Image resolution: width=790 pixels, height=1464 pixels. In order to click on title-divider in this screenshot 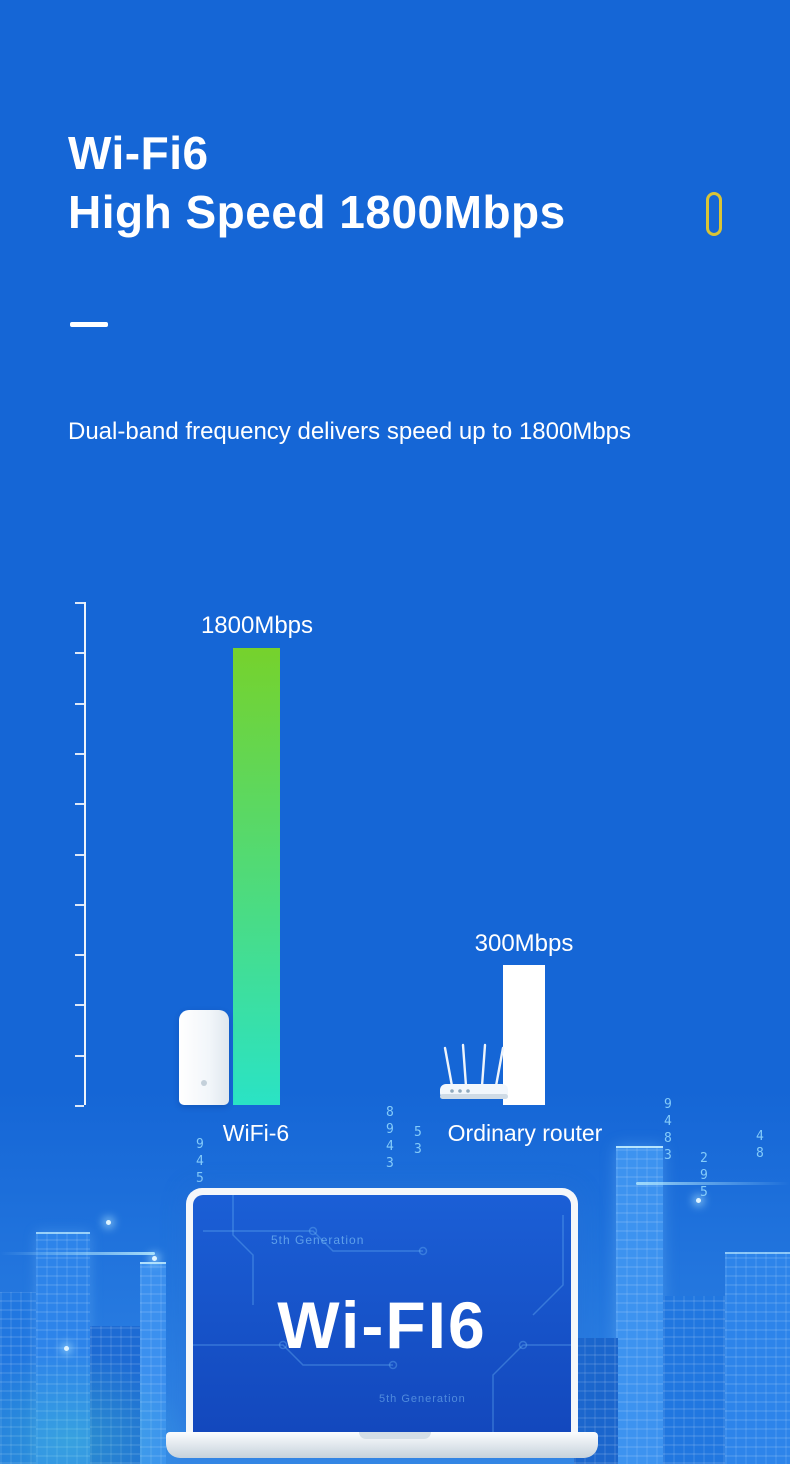, I will do `click(89, 324)`.